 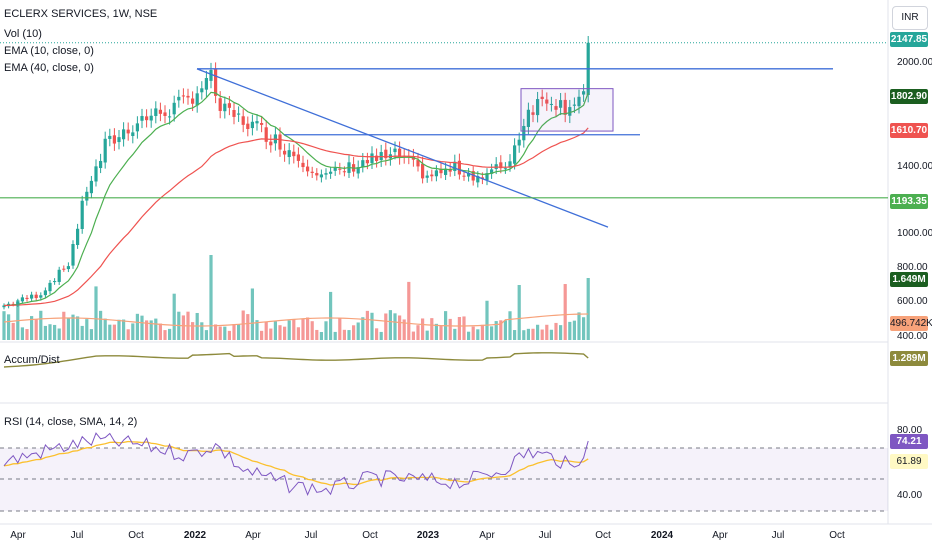 I want to click on price-tick: 1000.00, so click(x=914, y=233).